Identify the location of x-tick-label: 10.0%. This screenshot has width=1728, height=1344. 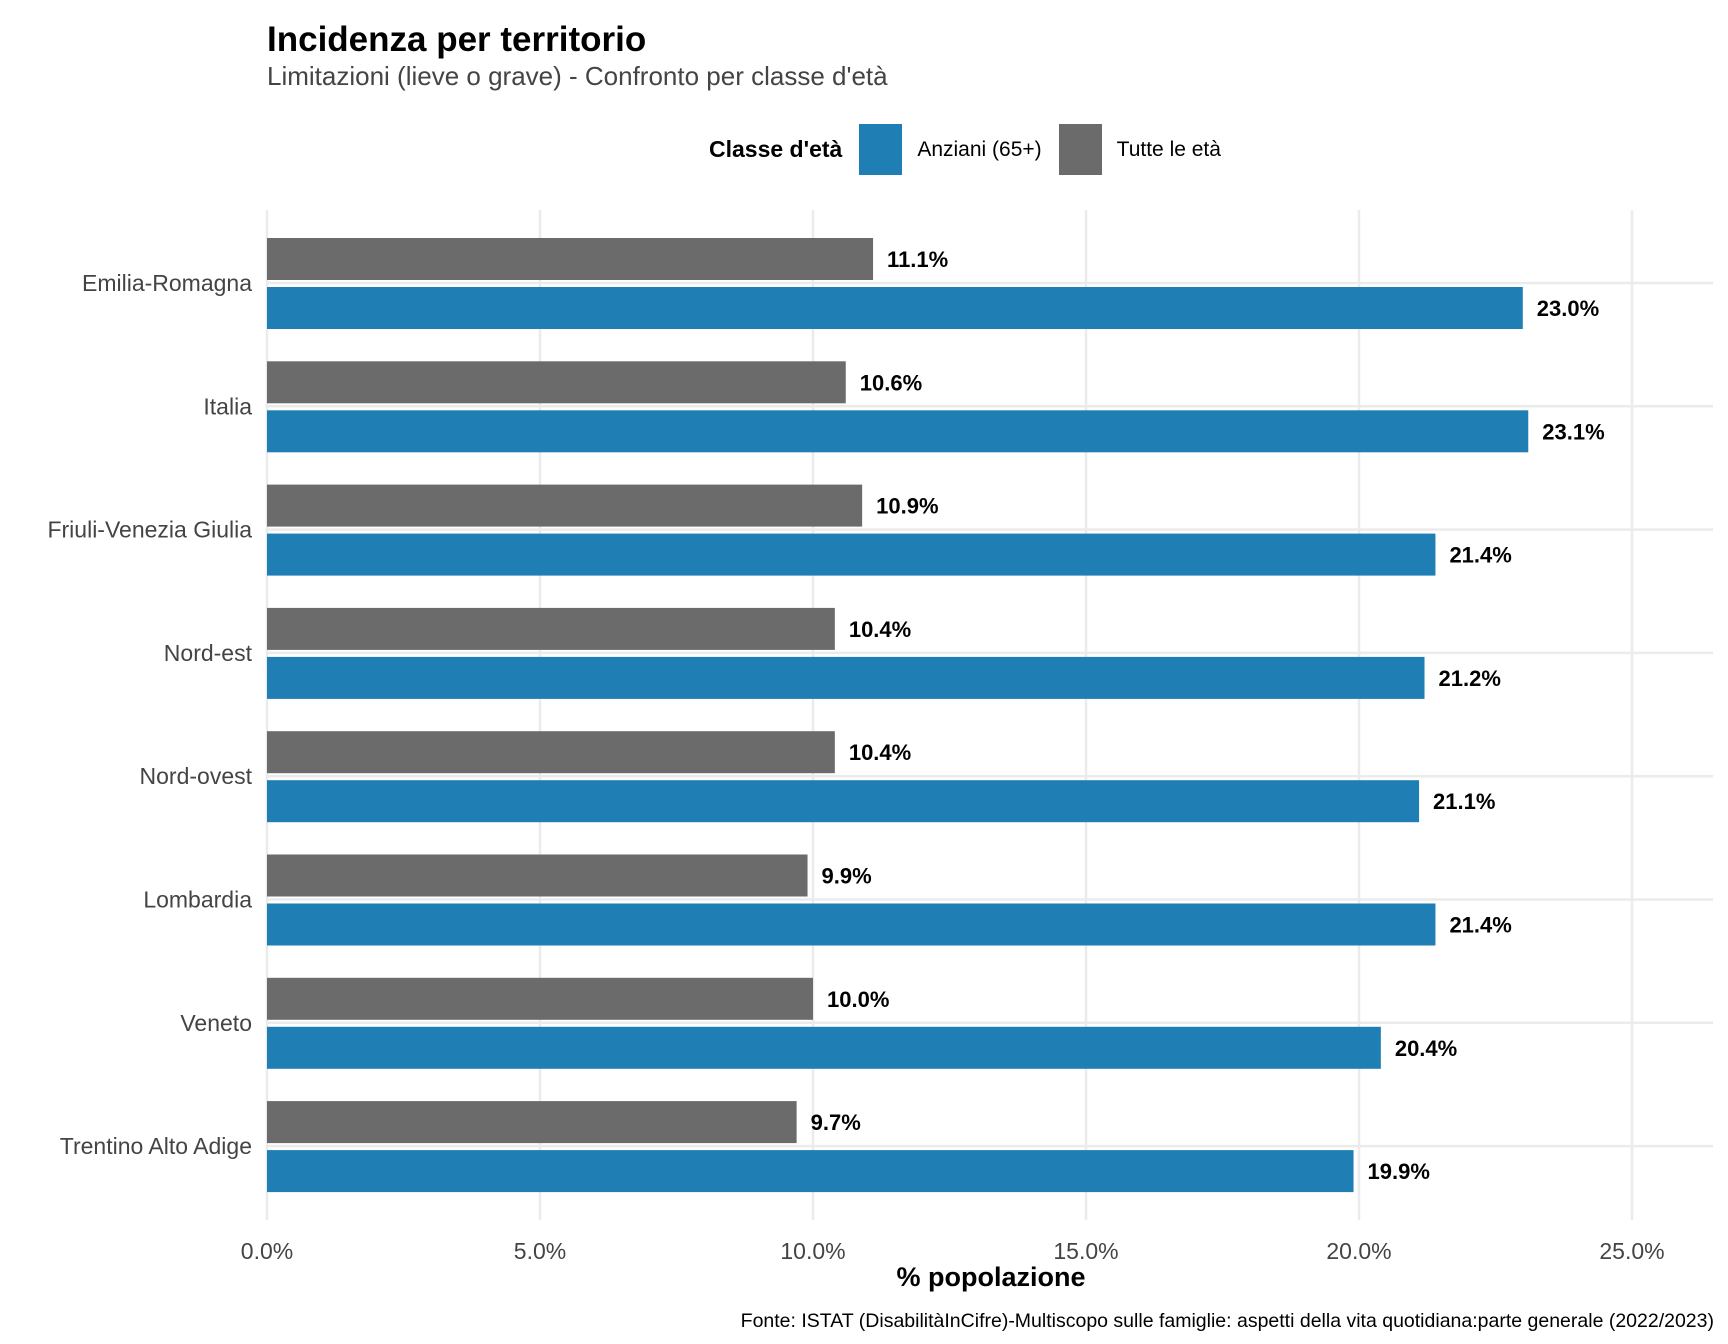
(812, 1251).